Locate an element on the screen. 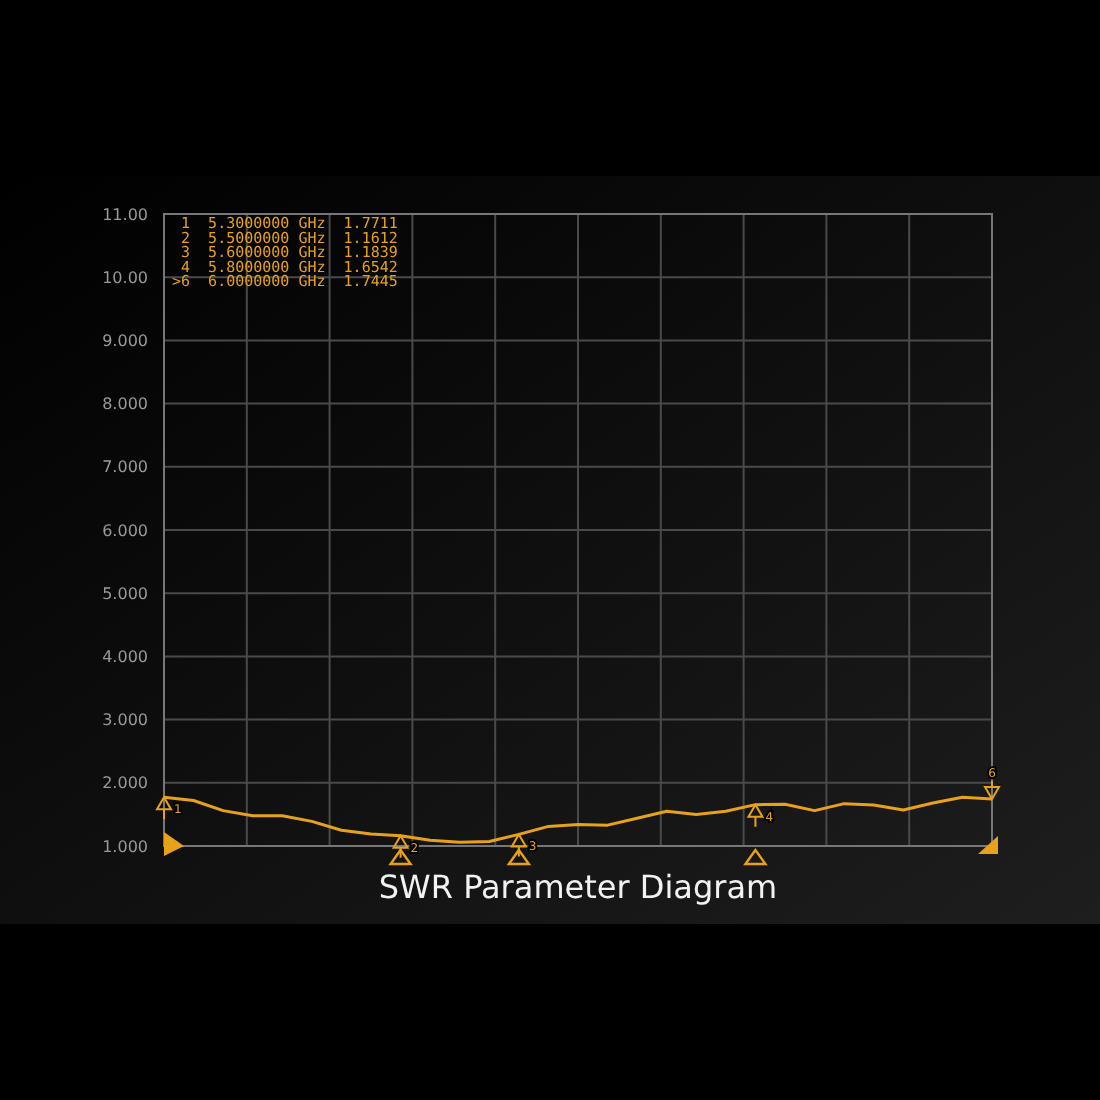 This screenshot has width=1100, height=1100. y-tick-label: 8.000 is located at coordinates (125, 404).